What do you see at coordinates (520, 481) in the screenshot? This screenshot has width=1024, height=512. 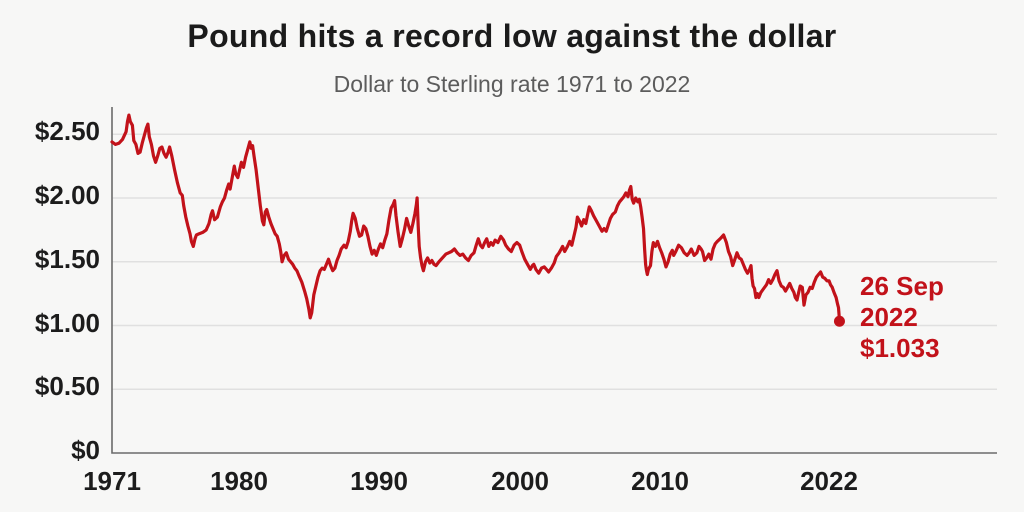 I see `x-axis-tick-label-2000: 2000` at bounding box center [520, 481].